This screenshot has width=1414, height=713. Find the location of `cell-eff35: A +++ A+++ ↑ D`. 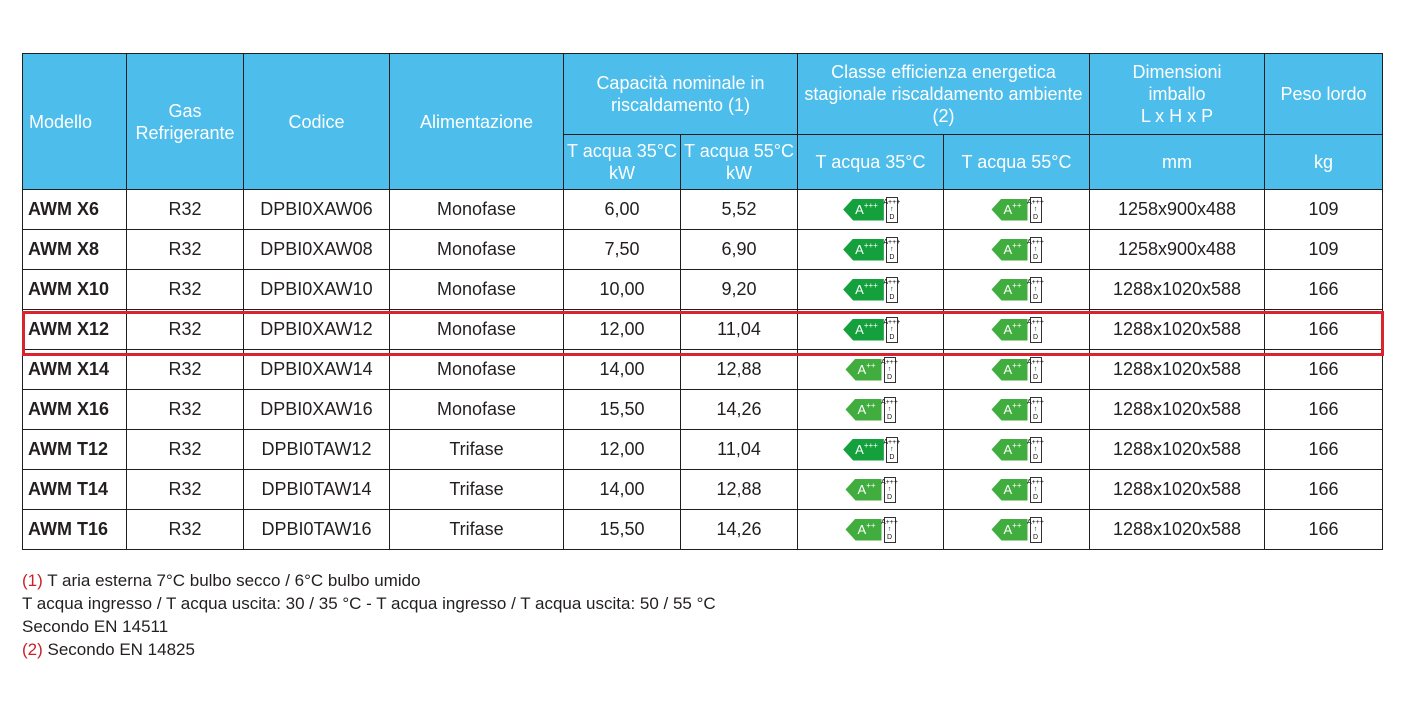

cell-eff35: A +++ A+++ ↑ D is located at coordinates (870, 209).